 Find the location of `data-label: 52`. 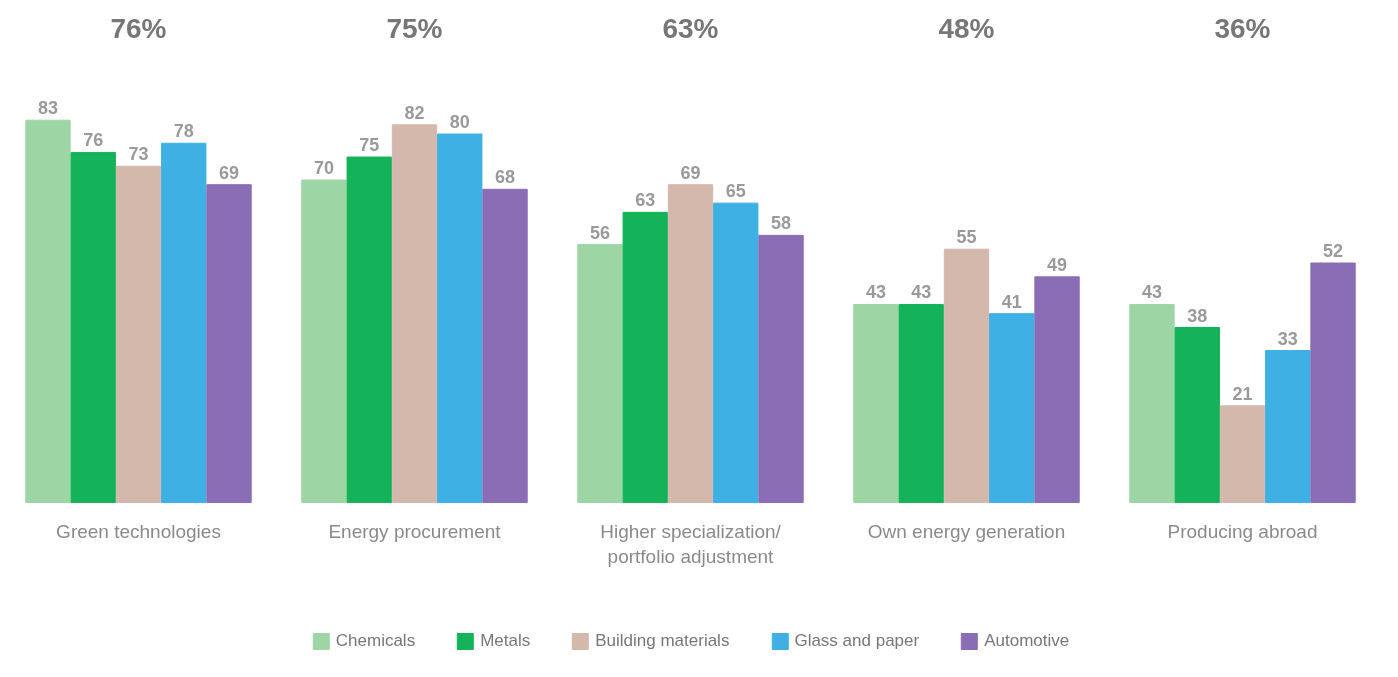

data-label: 52 is located at coordinates (1333, 251).